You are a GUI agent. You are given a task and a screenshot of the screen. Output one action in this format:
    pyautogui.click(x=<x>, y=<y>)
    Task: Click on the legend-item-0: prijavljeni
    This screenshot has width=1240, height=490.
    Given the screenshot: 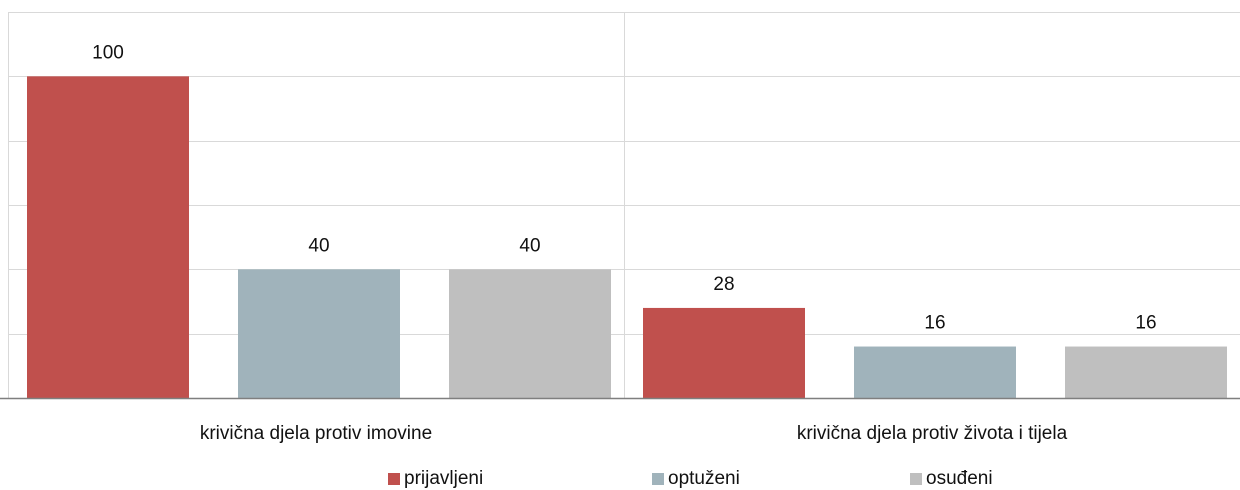 What is the action you would take?
    pyautogui.click(x=435, y=478)
    